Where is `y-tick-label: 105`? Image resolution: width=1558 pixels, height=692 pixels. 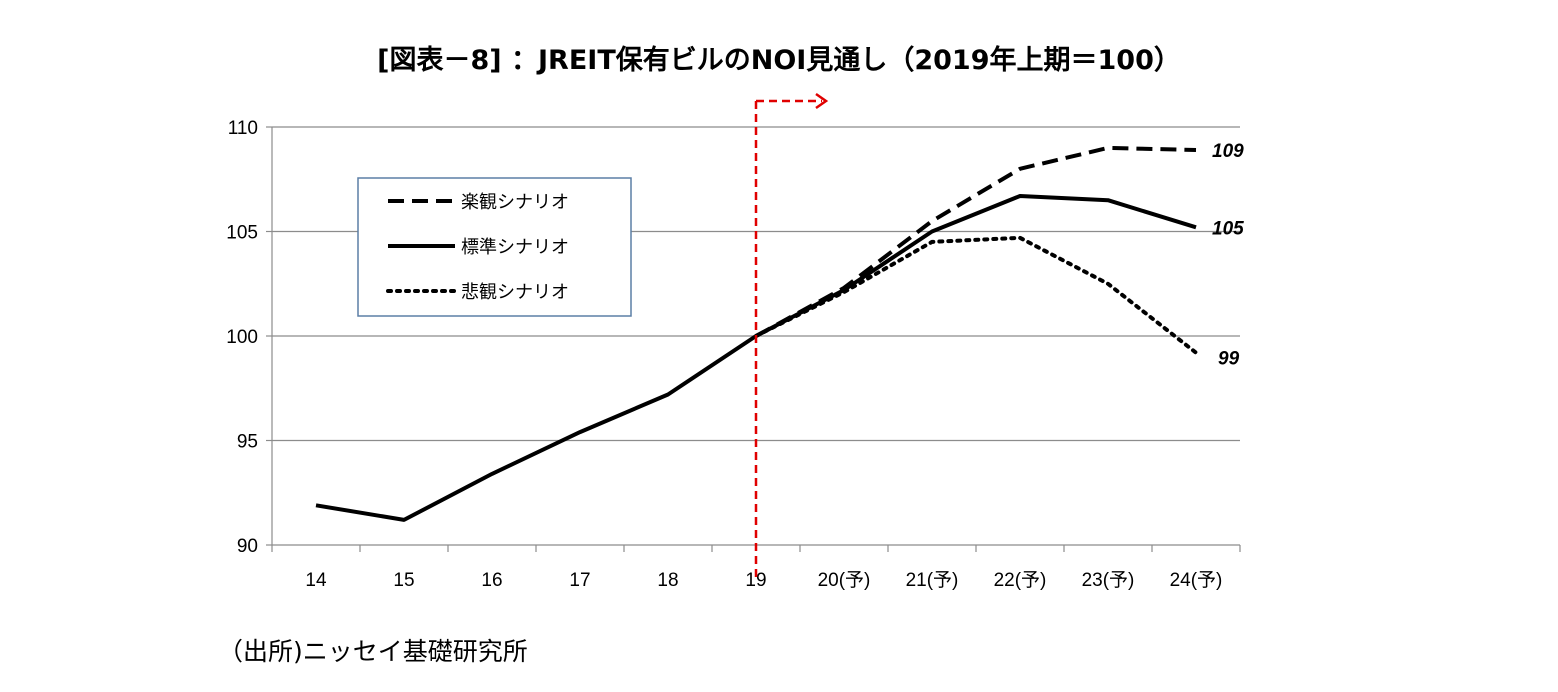
y-tick-label: 105 is located at coordinates (242, 233).